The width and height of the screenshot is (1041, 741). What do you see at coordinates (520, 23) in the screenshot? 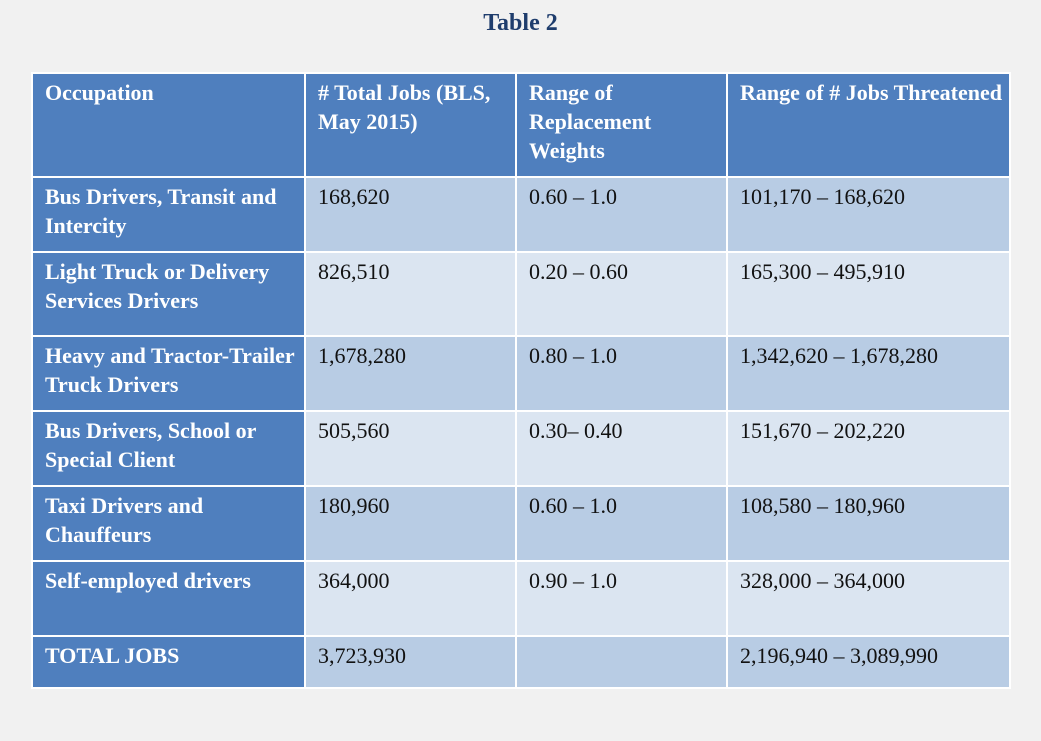
I see `table-title: Table 2` at bounding box center [520, 23].